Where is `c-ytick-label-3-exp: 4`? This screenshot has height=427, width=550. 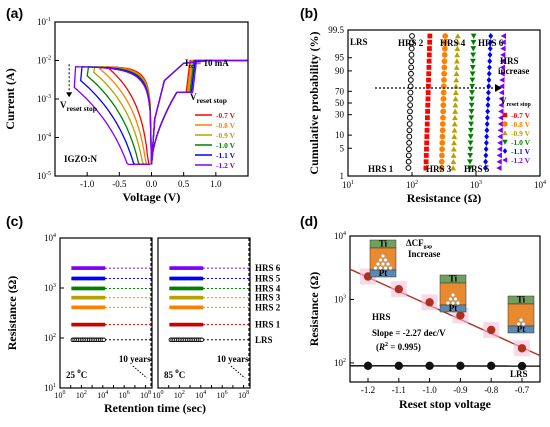 c-ytick-label-3-exp: 4 is located at coordinates (54, 236).